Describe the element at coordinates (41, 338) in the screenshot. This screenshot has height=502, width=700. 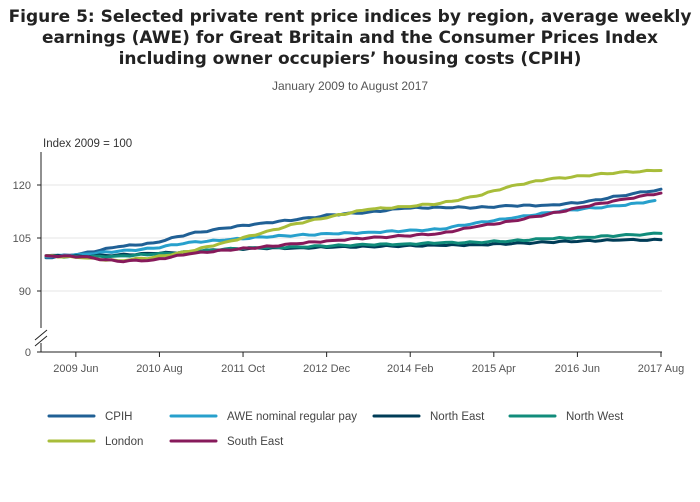
I see `axis-break-marker` at that location.